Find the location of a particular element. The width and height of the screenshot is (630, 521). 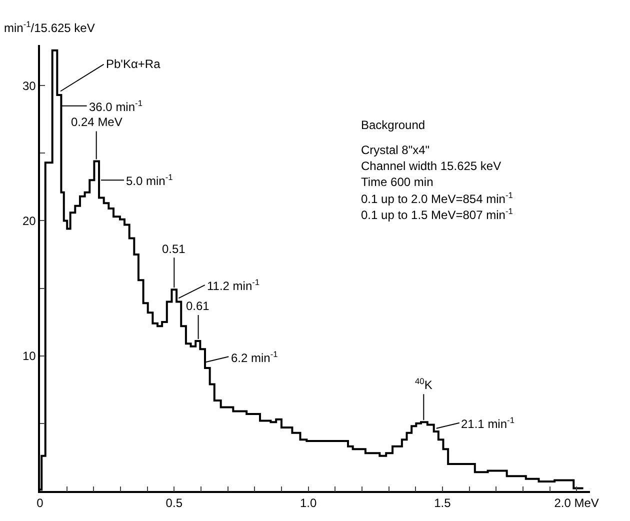

x-tick-label: 0 is located at coordinates (40, 503).